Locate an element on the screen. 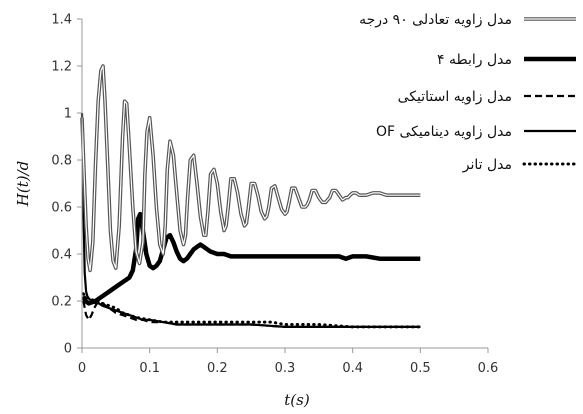  legend-label: مدل رابطه ۴ is located at coordinates (474, 60).